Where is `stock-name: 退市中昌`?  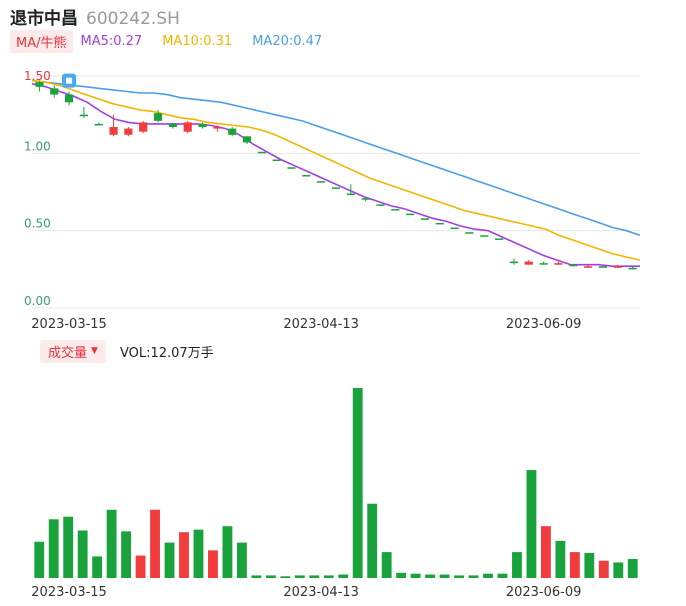 stock-name: 退市中昌 is located at coordinates (44, 19).